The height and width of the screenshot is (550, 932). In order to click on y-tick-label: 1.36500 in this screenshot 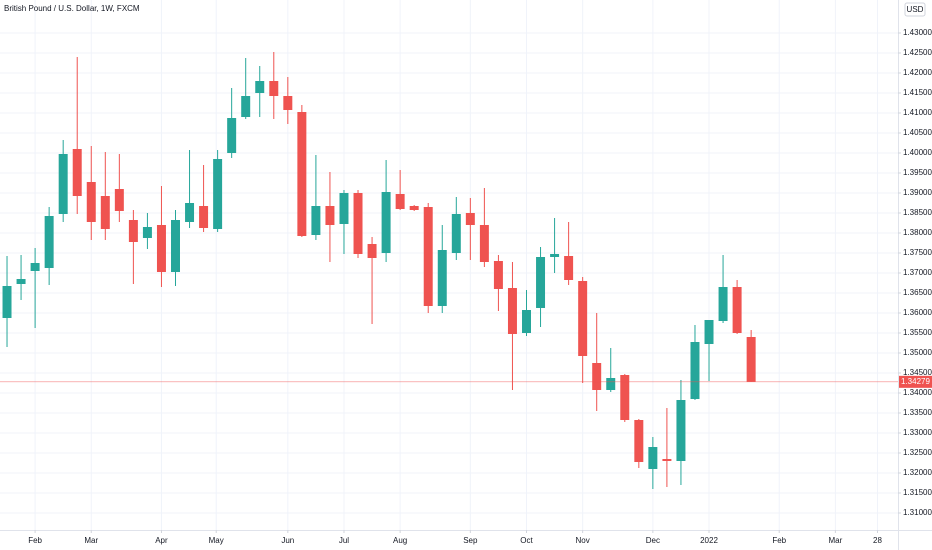, I will do `click(917, 292)`.